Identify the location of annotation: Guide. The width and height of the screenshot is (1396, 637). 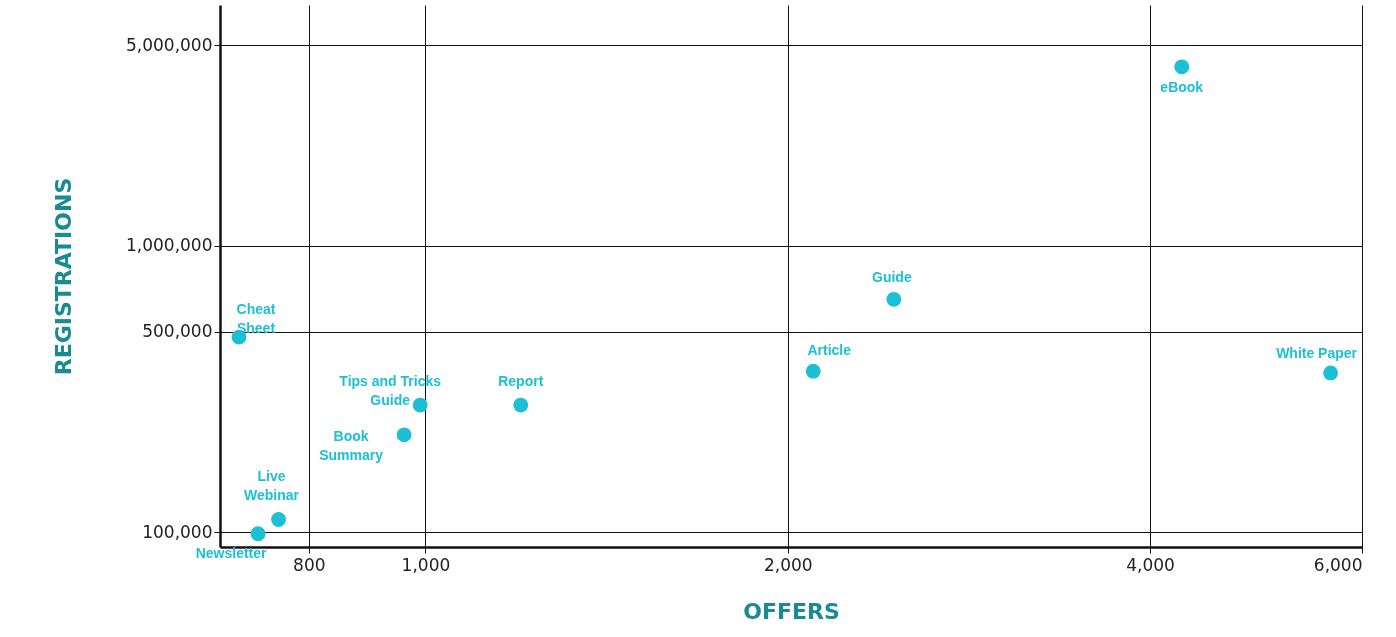
(891, 277).